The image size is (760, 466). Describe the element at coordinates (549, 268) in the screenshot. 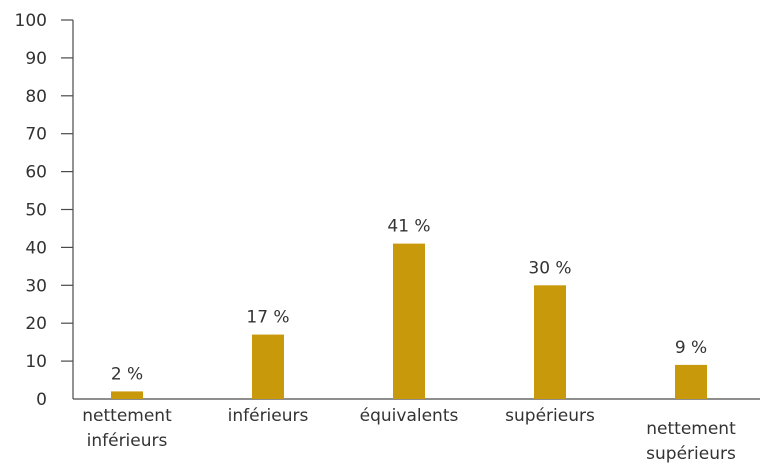

I see `data-label: 30 %` at that location.